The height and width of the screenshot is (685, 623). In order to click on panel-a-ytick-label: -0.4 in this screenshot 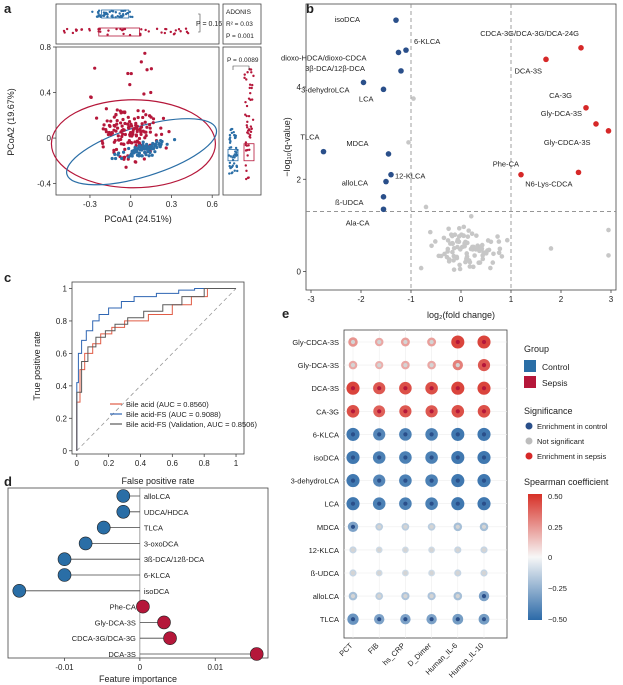, I will do `click(44, 184)`.